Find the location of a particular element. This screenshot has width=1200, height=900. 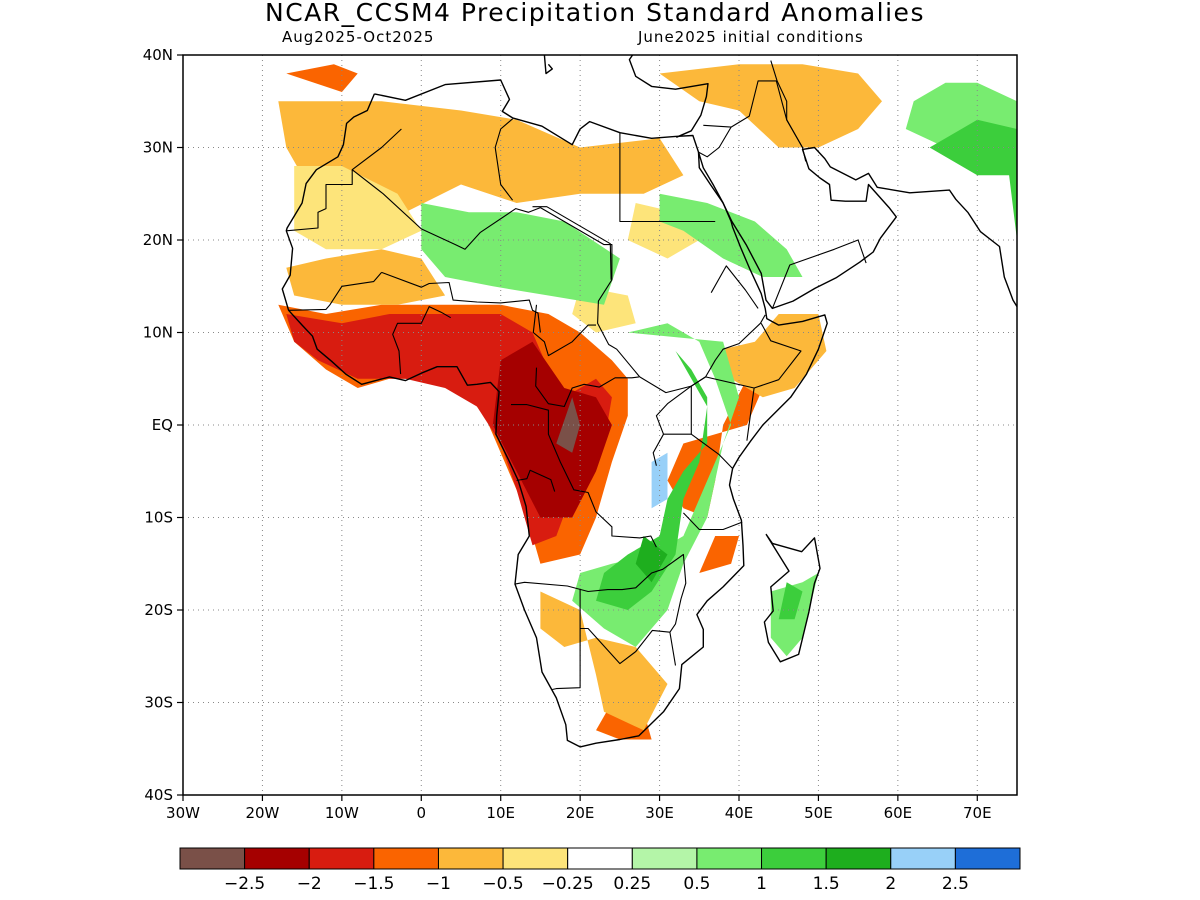

forecast-period: Aug2025-Oct2025 is located at coordinates (358, 37).